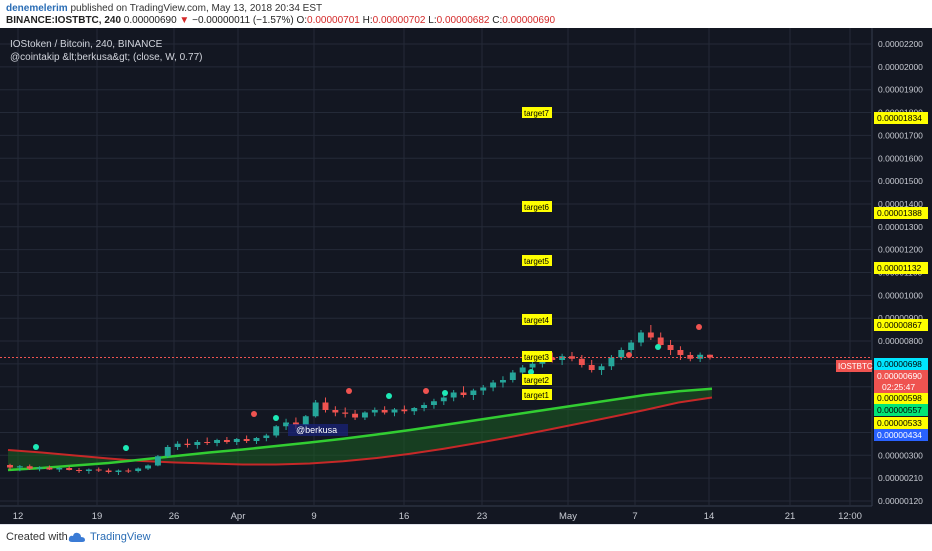 This screenshot has height=551, width=932. What do you see at coordinates (899, 410) in the screenshot?
I see `price-label: 0.00000557` at bounding box center [899, 410].